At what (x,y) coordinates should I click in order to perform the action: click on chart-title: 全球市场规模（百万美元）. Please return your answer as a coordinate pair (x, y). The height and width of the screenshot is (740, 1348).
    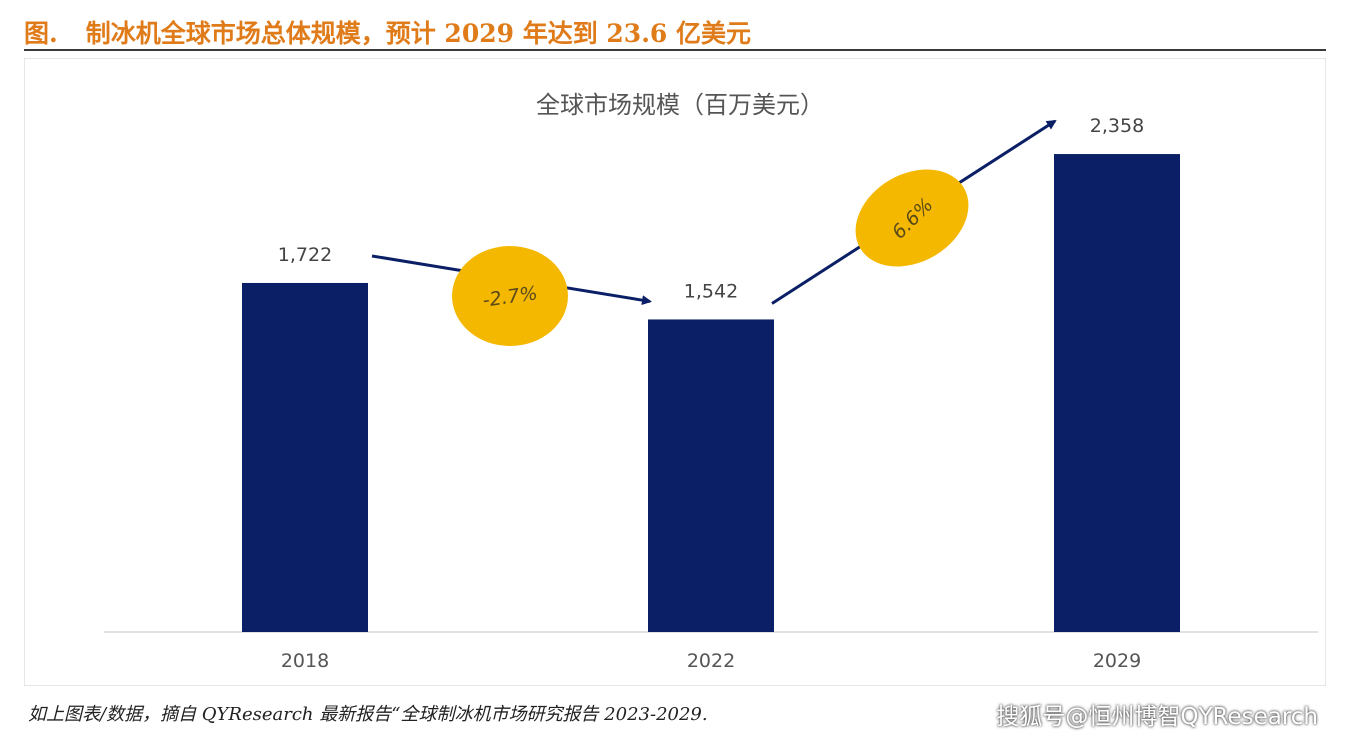
    Looking at the image, I should click on (680, 105).